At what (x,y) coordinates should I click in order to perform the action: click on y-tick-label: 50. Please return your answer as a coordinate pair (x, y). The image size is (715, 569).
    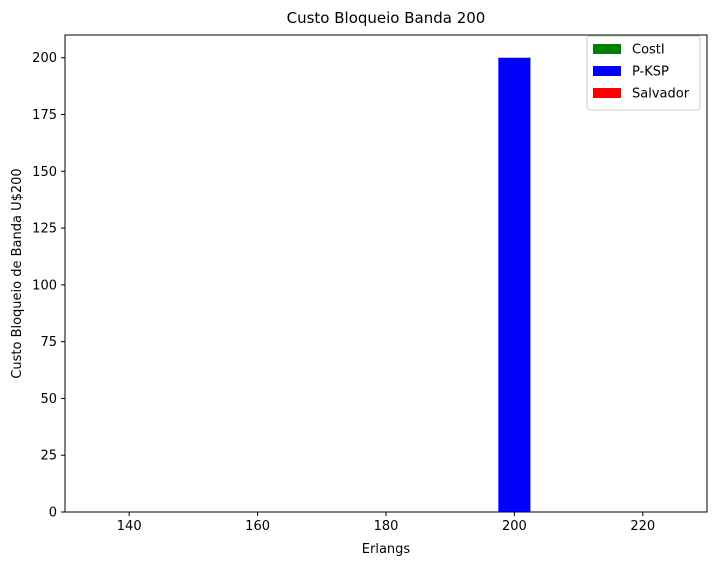
    Looking at the image, I should click on (48, 399).